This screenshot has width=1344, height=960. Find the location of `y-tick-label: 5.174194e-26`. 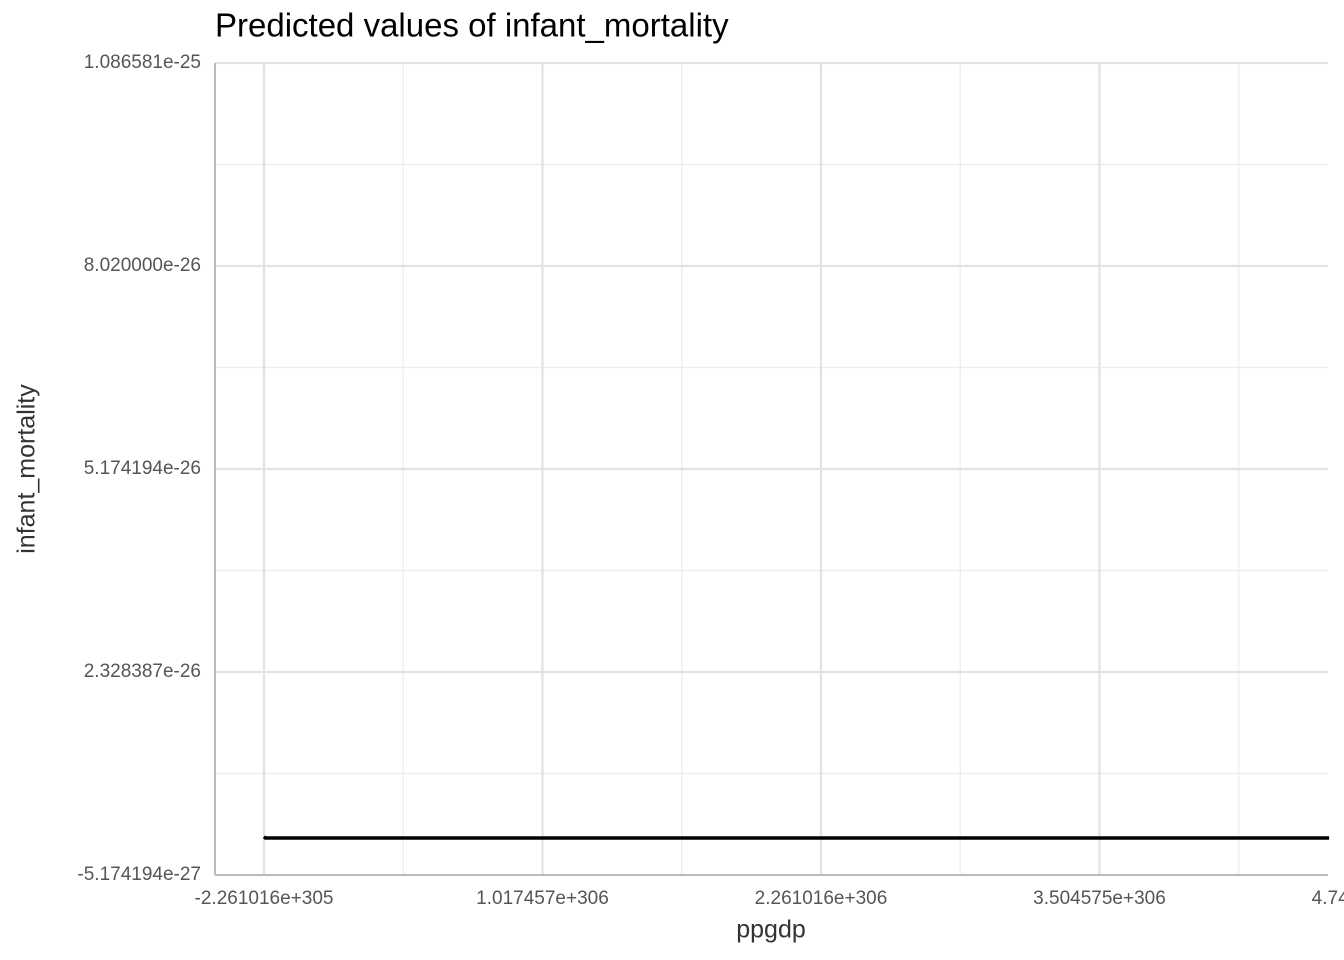

y-tick-label: 5.174194e-26 is located at coordinates (142, 468).